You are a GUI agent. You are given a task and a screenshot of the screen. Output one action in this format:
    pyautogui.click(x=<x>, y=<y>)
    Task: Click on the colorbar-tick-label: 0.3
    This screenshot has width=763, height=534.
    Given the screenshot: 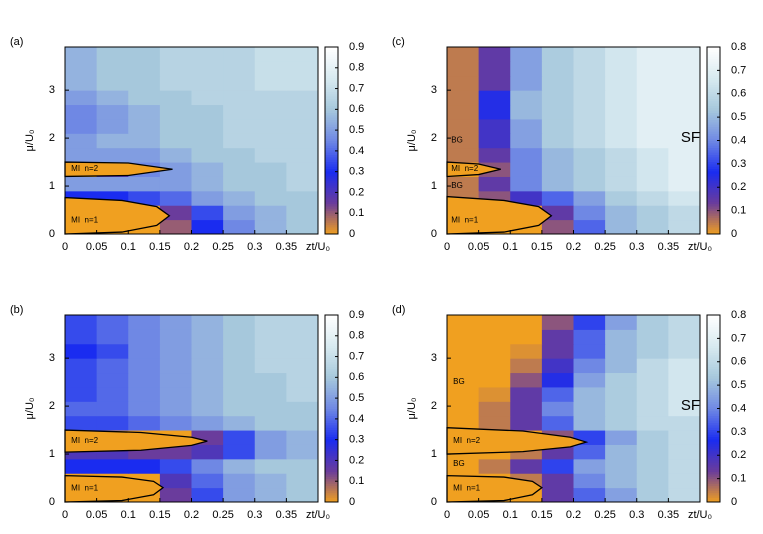 What is the action you would take?
    pyautogui.click(x=738, y=432)
    